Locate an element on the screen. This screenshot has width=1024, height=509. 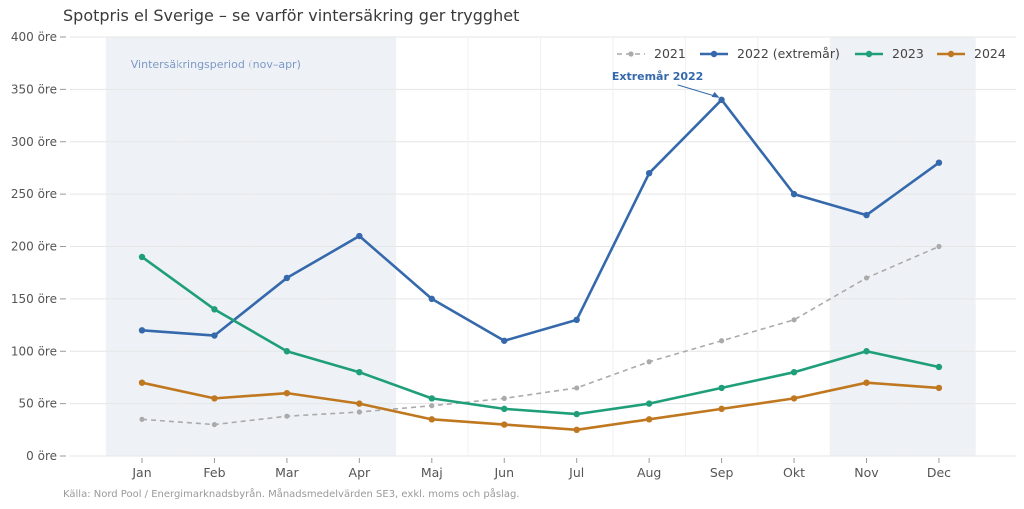
annotation-arrow-head is located at coordinates (715, 94).